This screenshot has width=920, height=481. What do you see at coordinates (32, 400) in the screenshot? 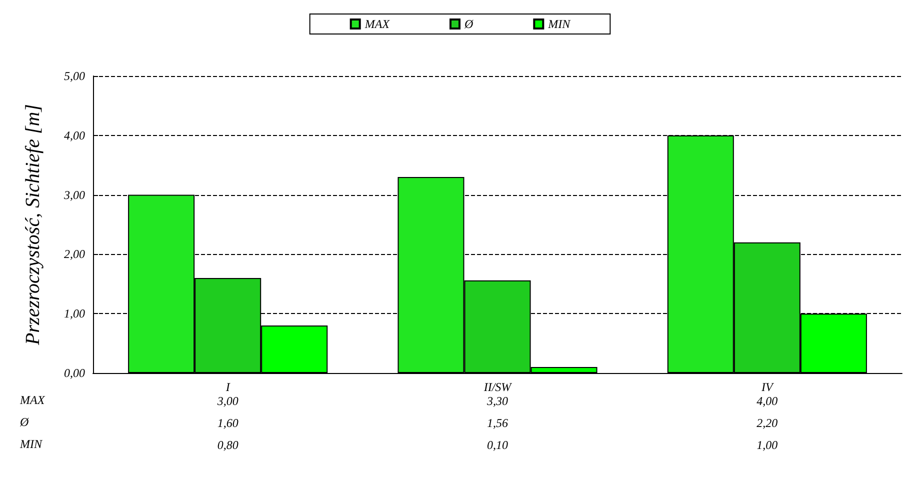
I see `text: MAX` at bounding box center [32, 400].